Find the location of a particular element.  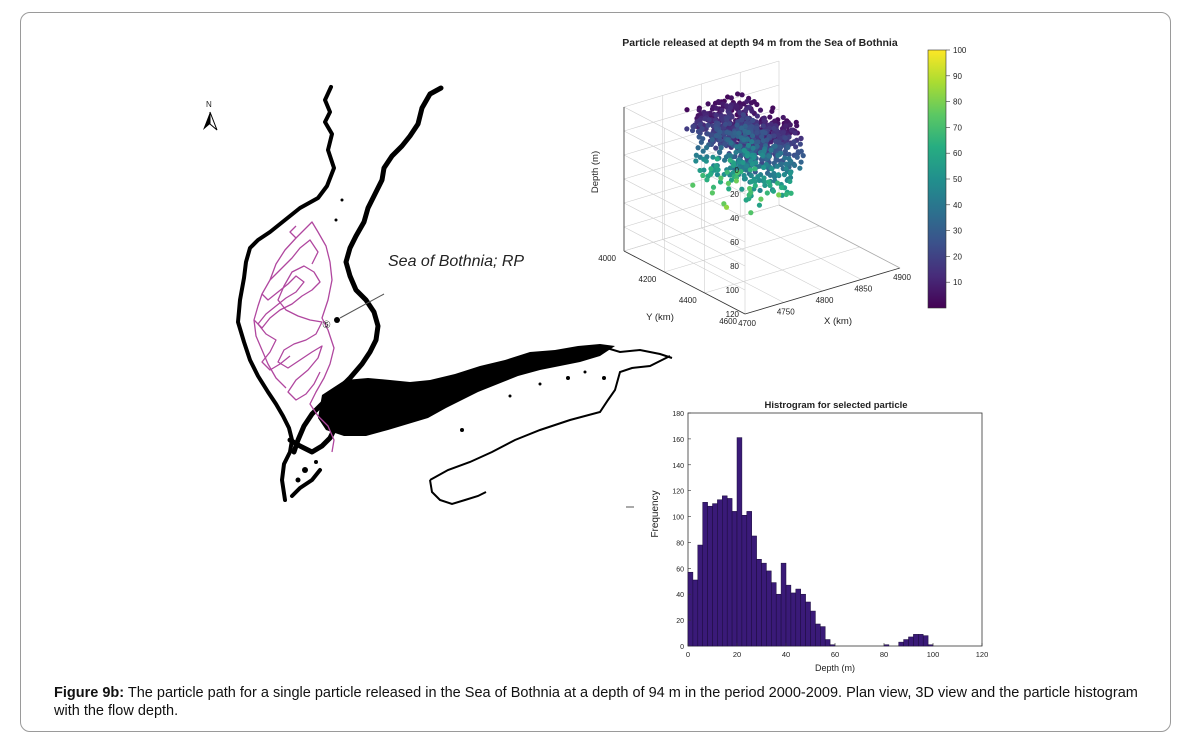

colorbar-tick-label: 70 is located at coordinates (957, 127).